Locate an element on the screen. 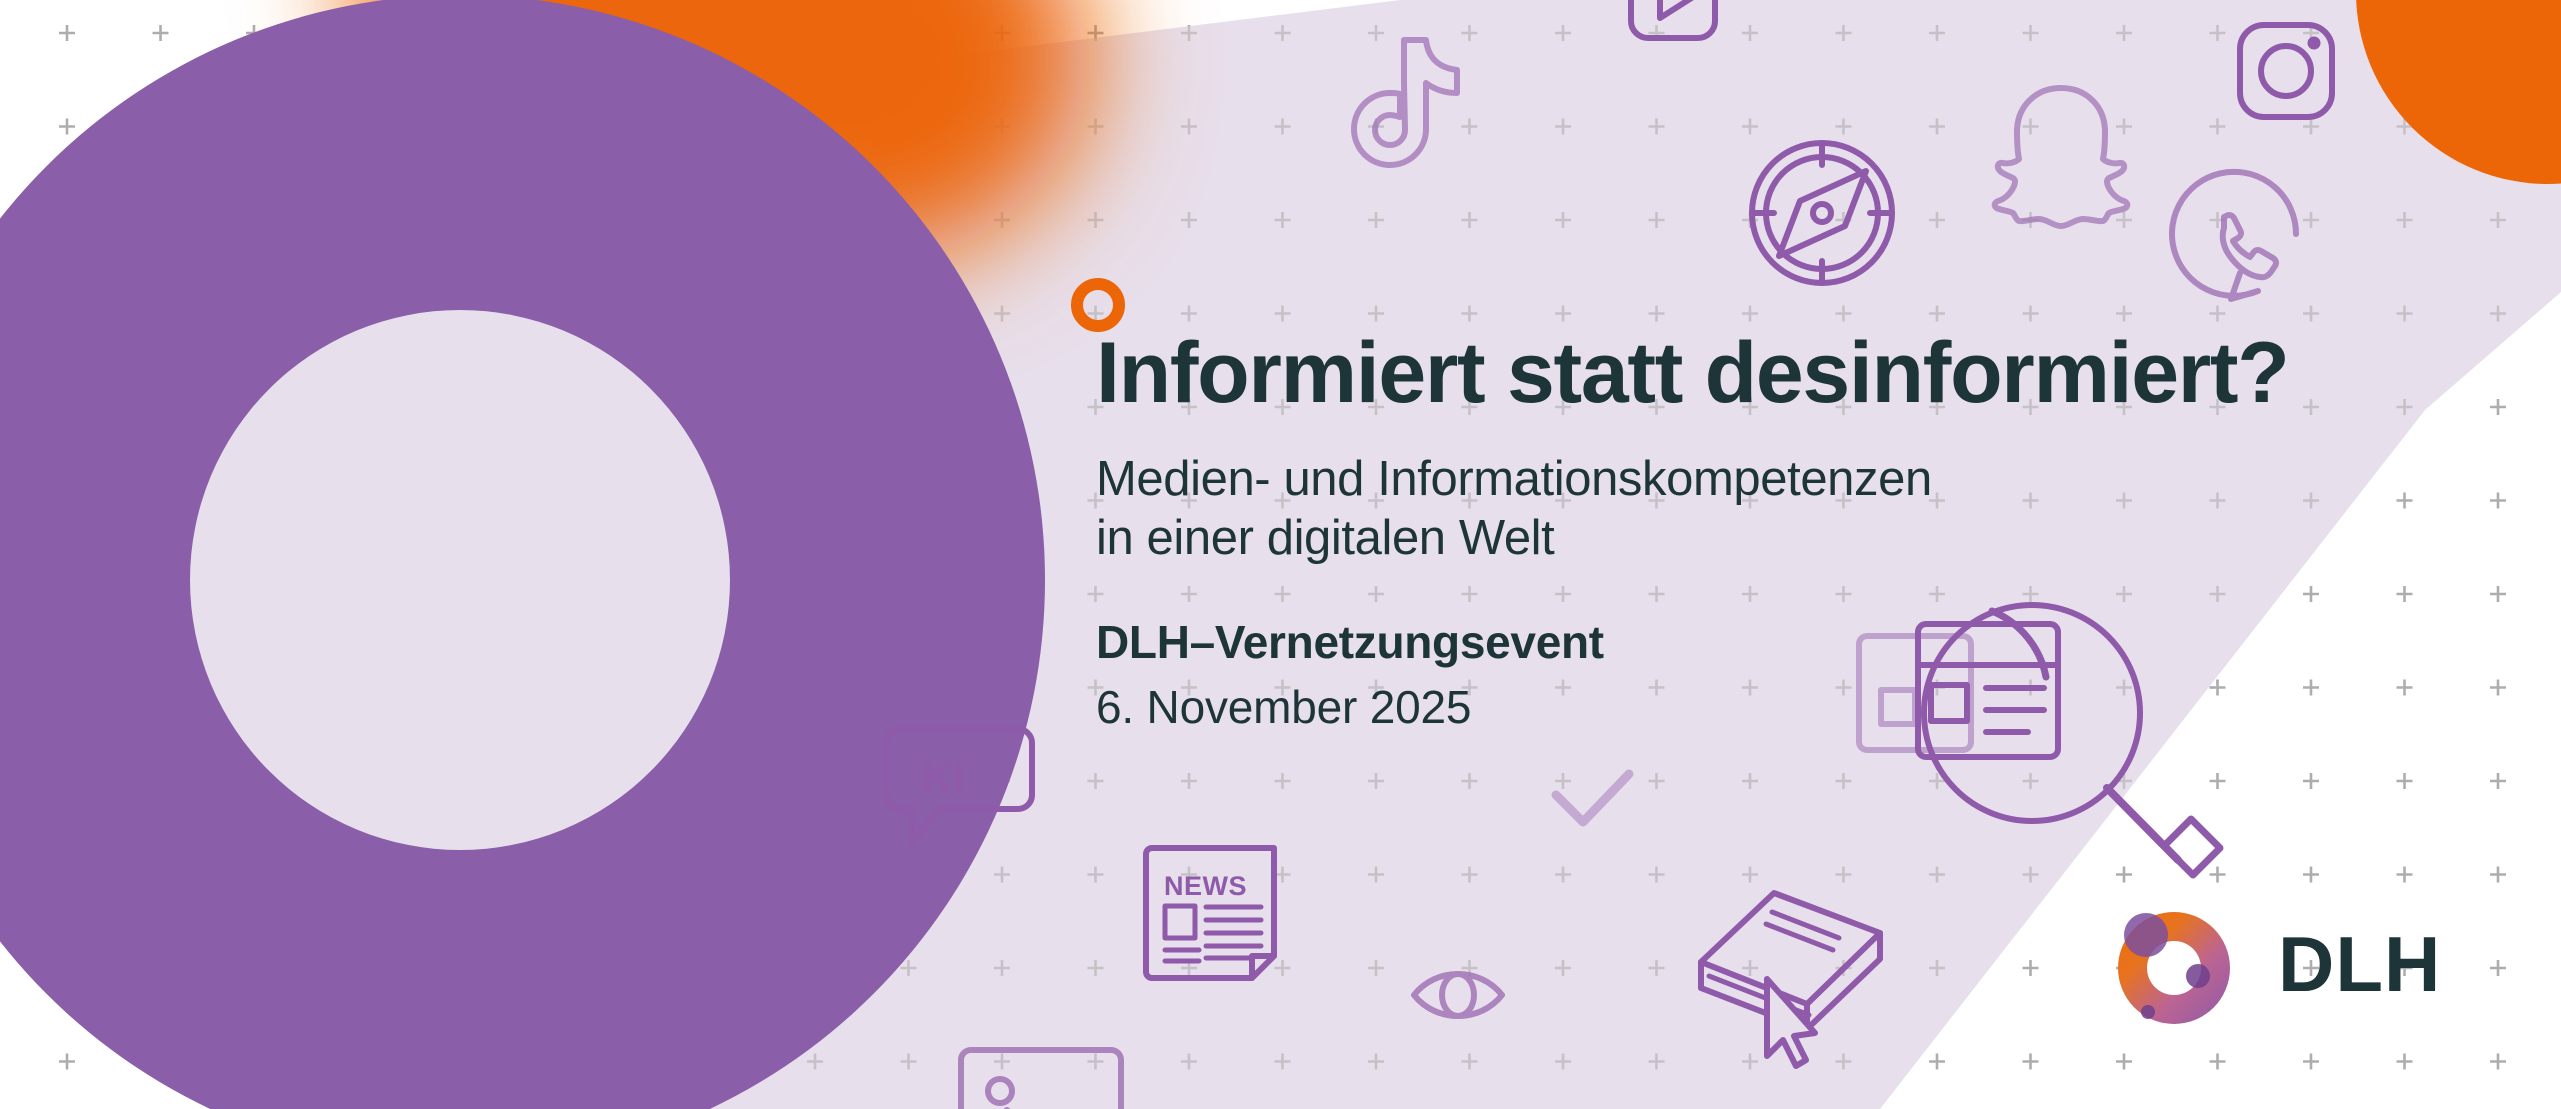 The image size is (2561, 1109). news-document-icon: NEWS is located at coordinates (1210, 913).